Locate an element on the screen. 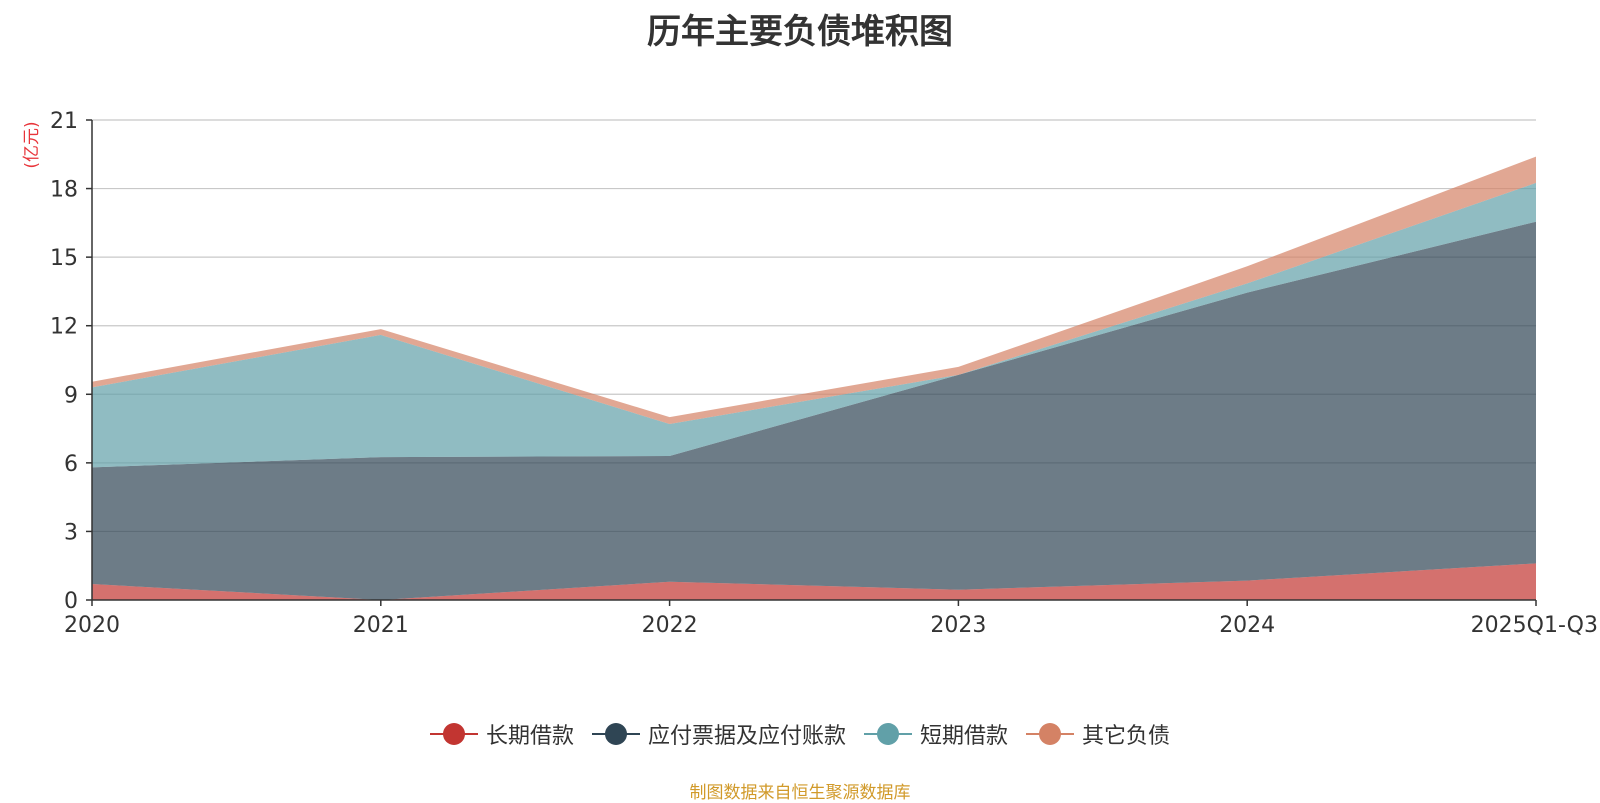 The image size is (1600, 803). y-tick-label: 6 is located at coordinates (71, 464).